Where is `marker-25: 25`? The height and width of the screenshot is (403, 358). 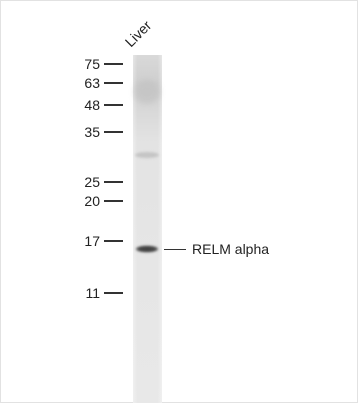 marker-25: 25 is located at coordinates (100, 182).